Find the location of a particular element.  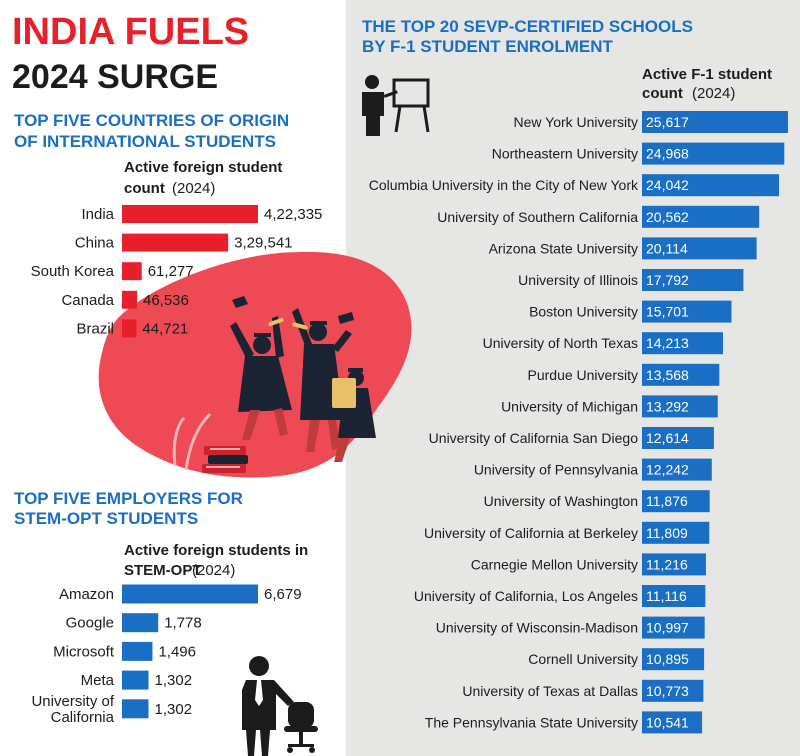

category-label: Google is located at coordinates (90, 623).